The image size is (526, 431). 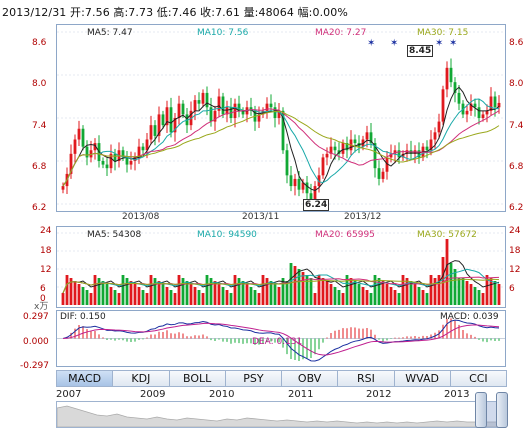 What do you see at coordinates (83, 317) in the screenshot?
I see `dif-label: DIF: 0.150` at bounding box center [83, 317].